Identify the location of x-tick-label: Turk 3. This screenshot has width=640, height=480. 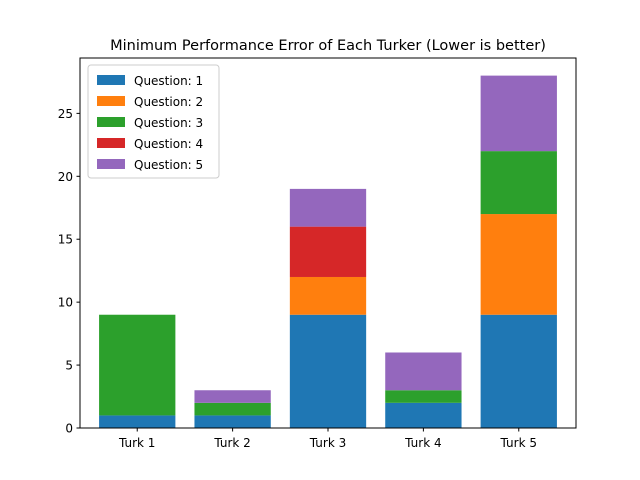
(327, 443).